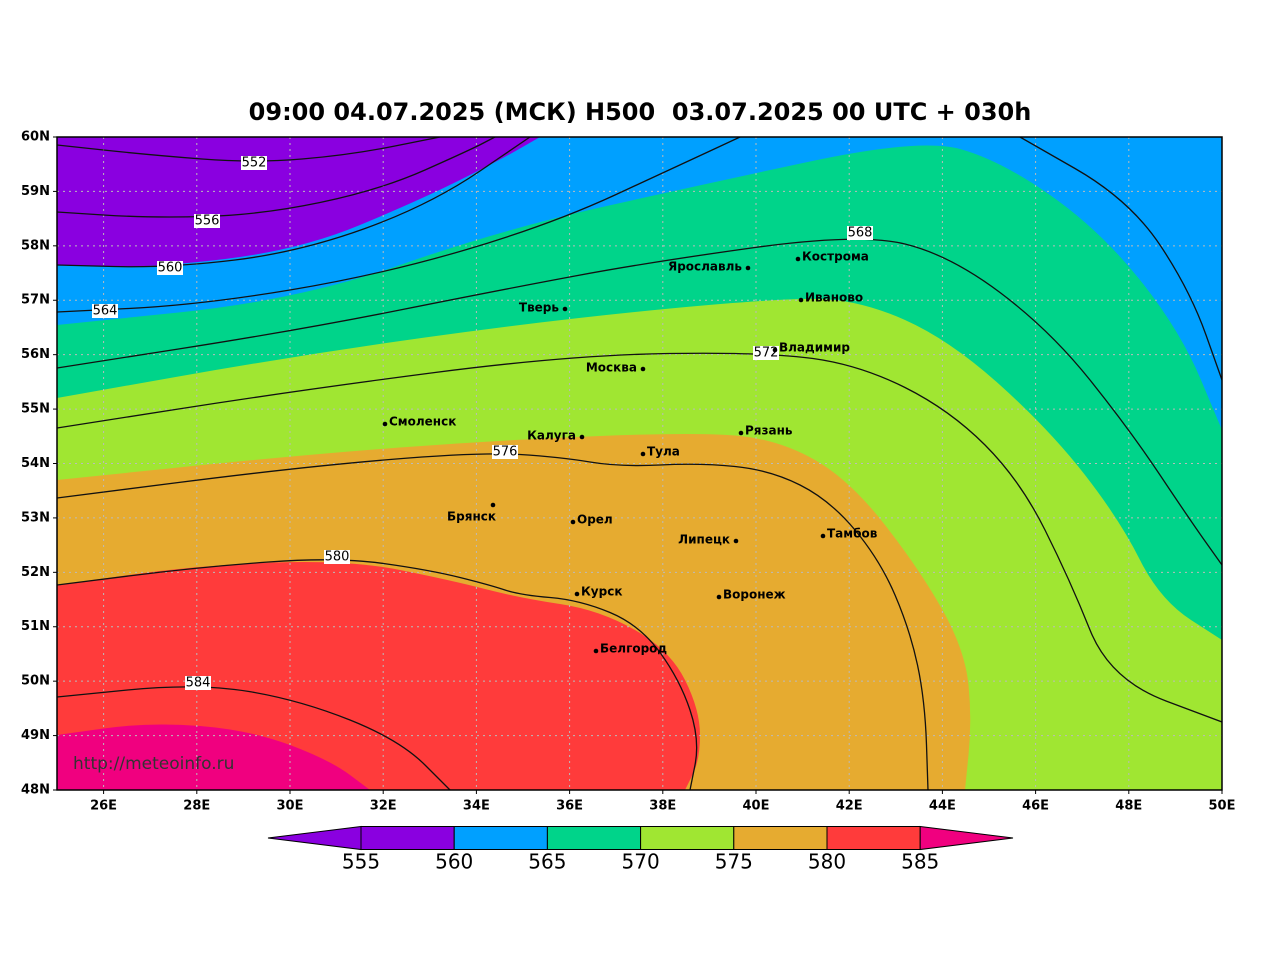 The width and height of the screenshot is (1281, 963). What do you see at coordinates (476, 806) in the screenshot?
I see `lon-label: 34E` at bounding box center [476, 806].